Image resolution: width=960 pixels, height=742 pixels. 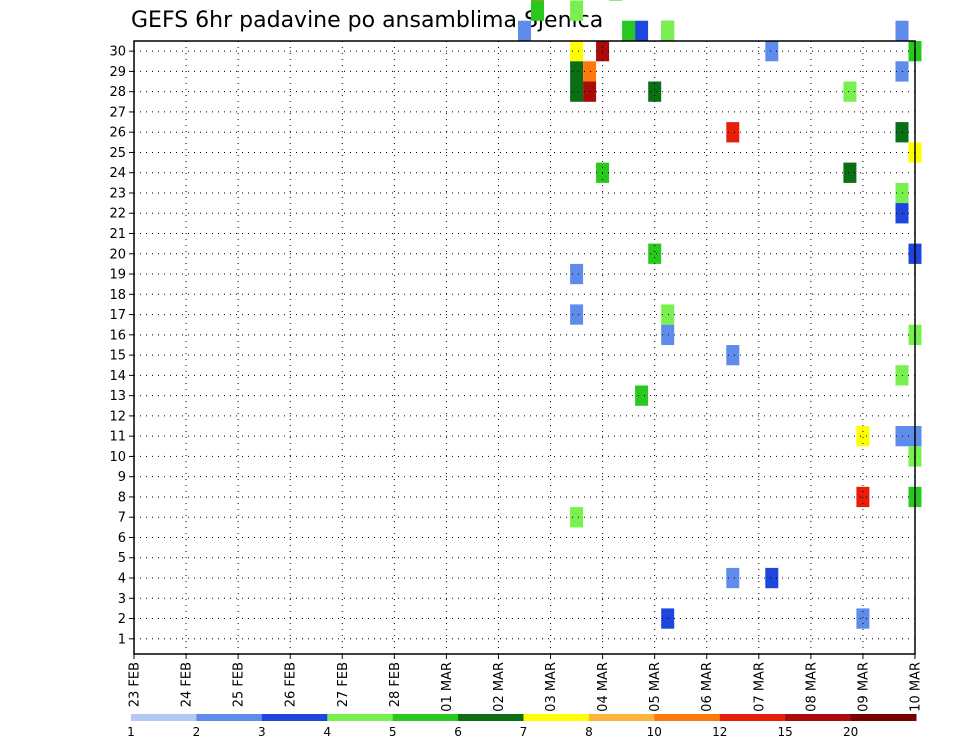 What do you see at coordinates (117, 112) in the screenshot?
I see `y-tick-label: 27` at bounding box center [117, 112].